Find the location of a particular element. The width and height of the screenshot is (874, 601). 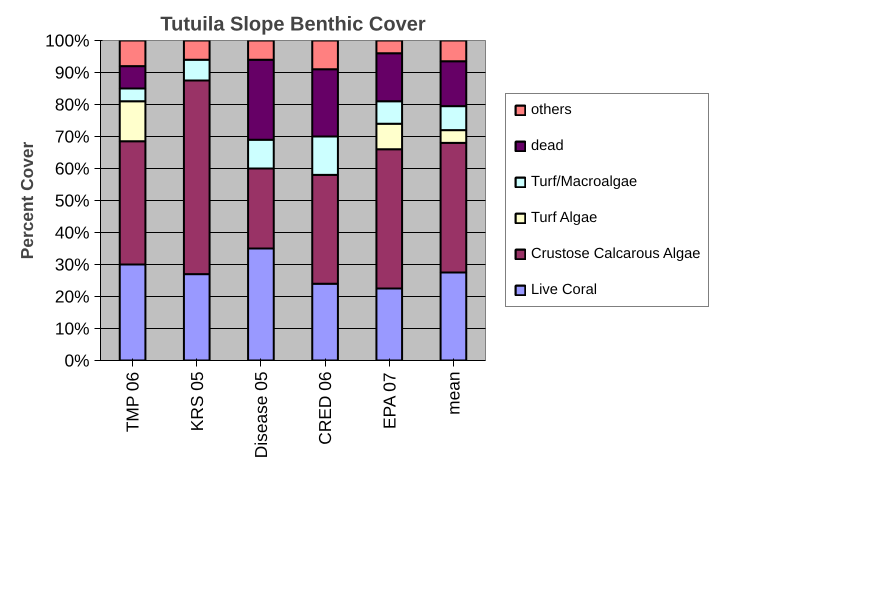

y-tick-label: 50% is located at coordinates (72, 200).